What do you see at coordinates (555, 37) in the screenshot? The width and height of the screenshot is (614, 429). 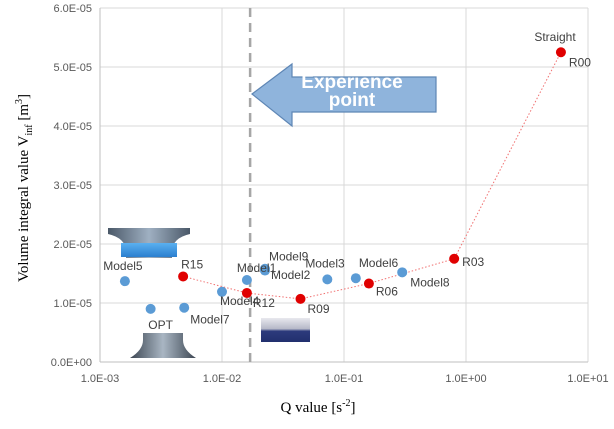 I see `straight-label: Straight` at bounding box center [555, 37].